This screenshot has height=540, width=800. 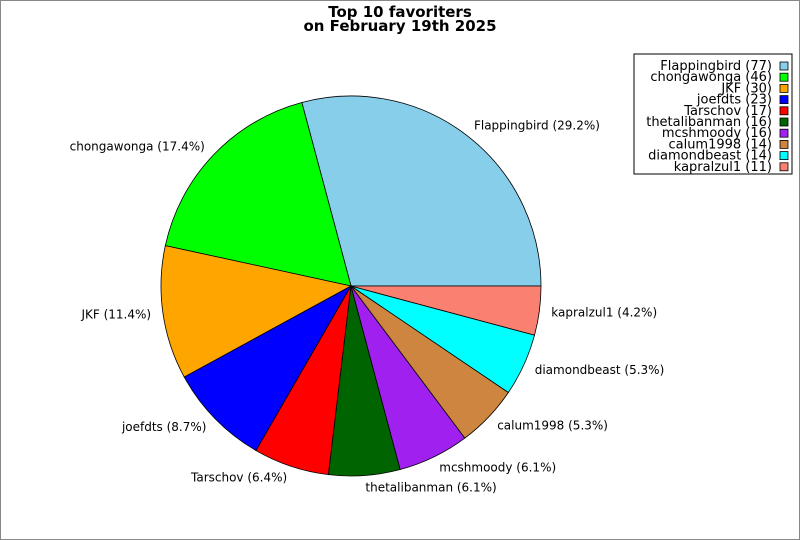 I want to click on chart-title-line-1: Top 10 favoriters, so click(x=400, y=12).